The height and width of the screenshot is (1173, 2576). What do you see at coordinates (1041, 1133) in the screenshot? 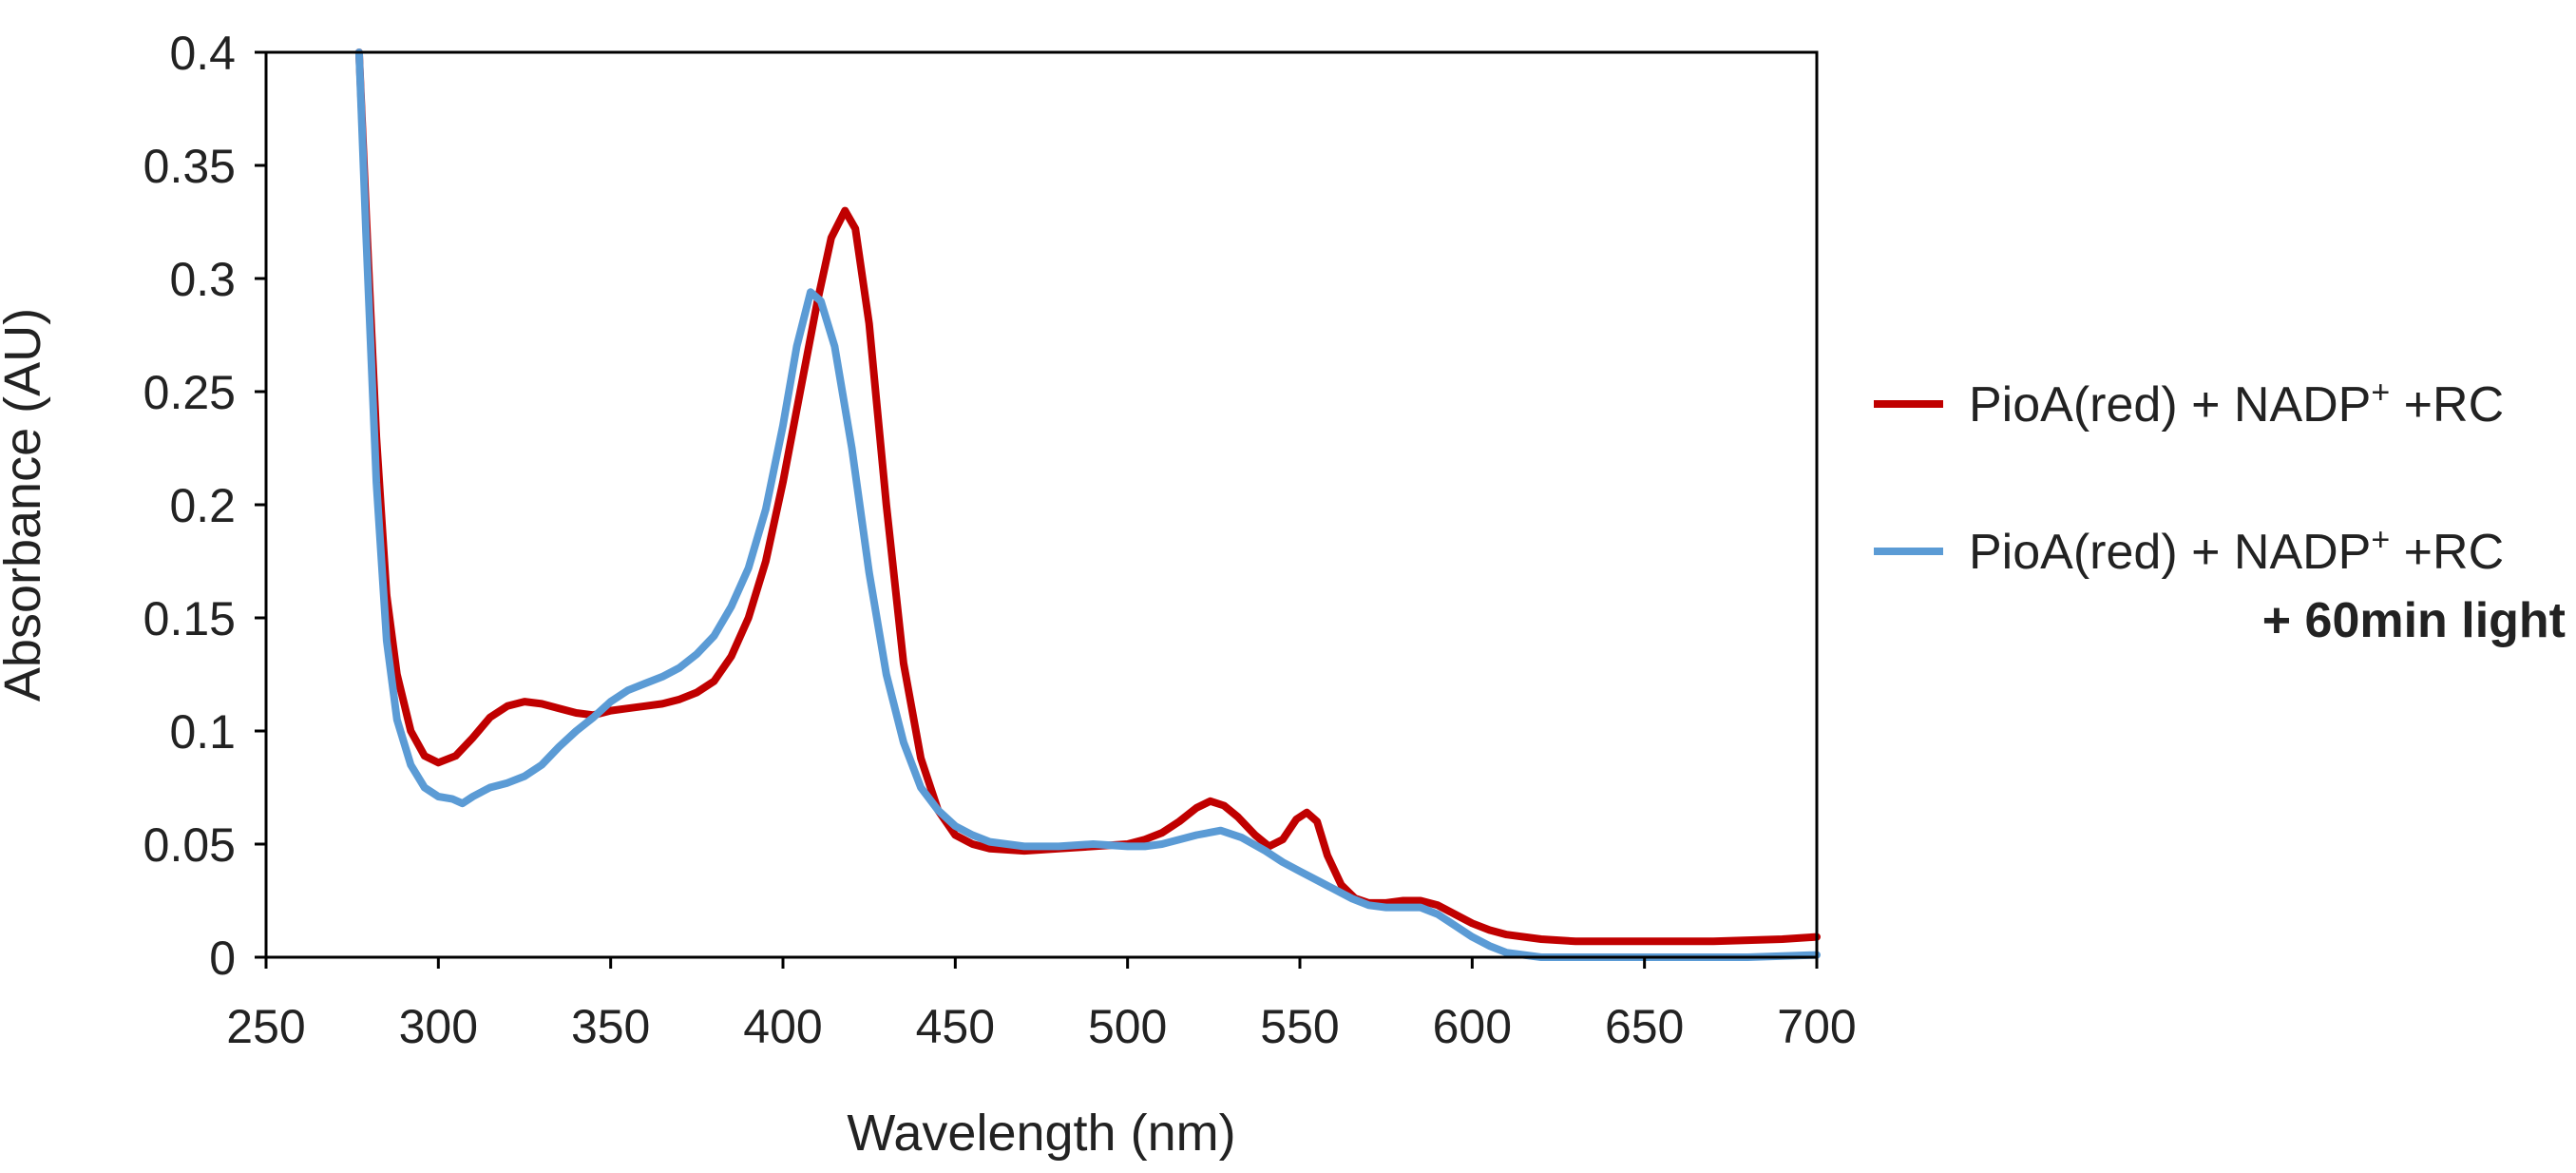
I see `x-axis-title: Wavelength (nm)` at bounding box center [1041, 1133].